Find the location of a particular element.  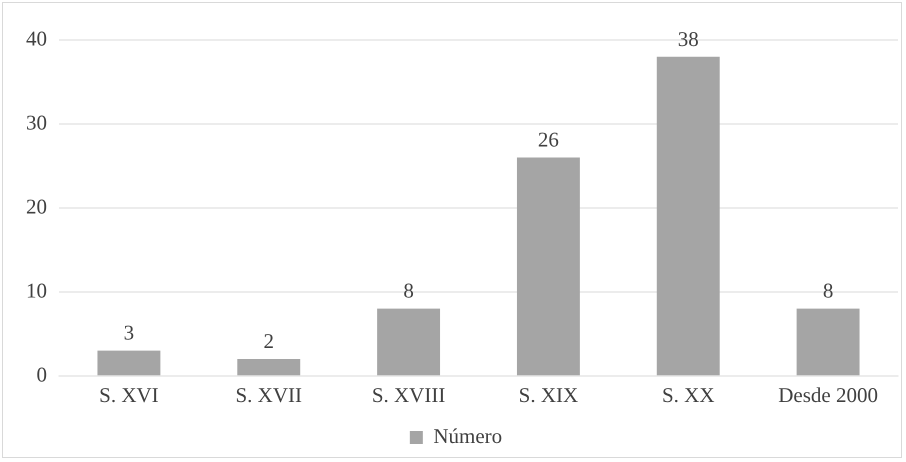

x-tick-label: S. XIX is located at coordinates (548, 394).